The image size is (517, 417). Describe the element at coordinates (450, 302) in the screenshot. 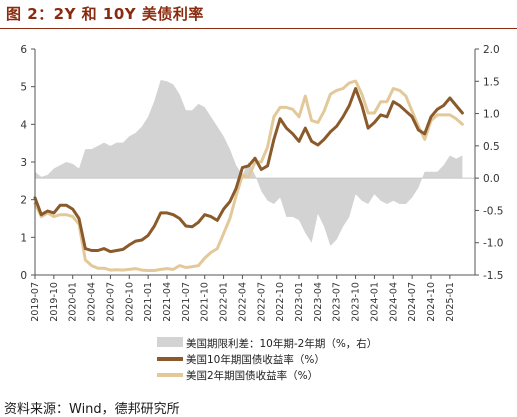

I see `x-tick-label: 2025-01` at that location.